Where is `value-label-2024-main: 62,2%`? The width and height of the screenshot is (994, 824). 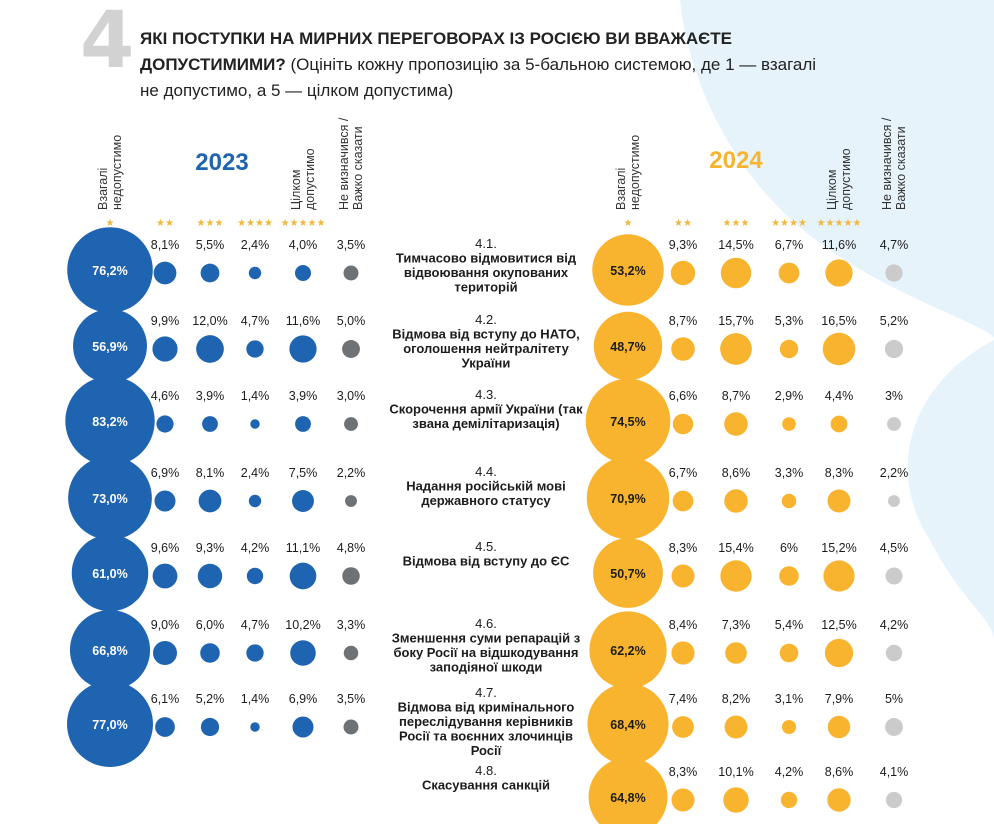 value-label-2024-main: 62,2% is located at coordinates (627, 651).